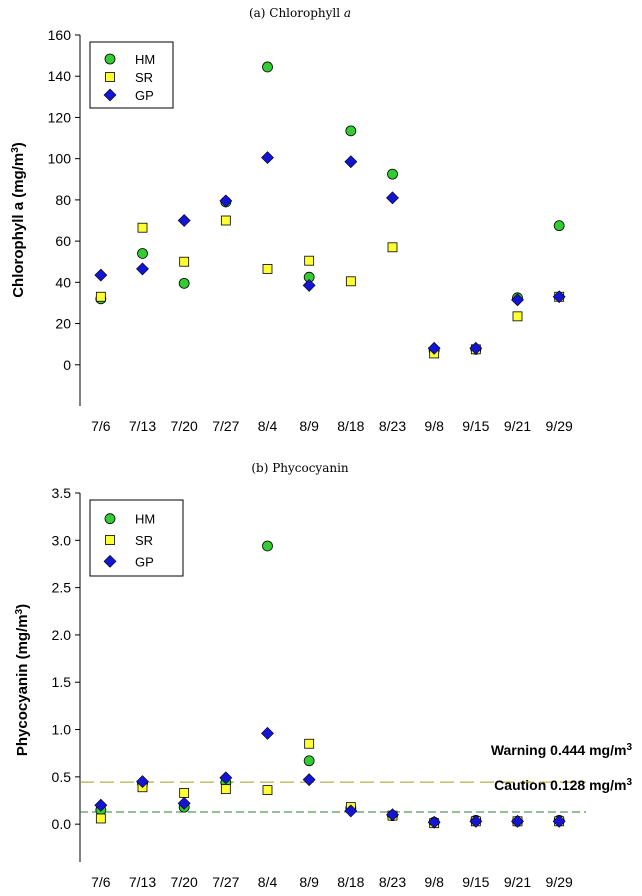  I want to click on phy-y-tick-label: 1.0, so click(62, 730).